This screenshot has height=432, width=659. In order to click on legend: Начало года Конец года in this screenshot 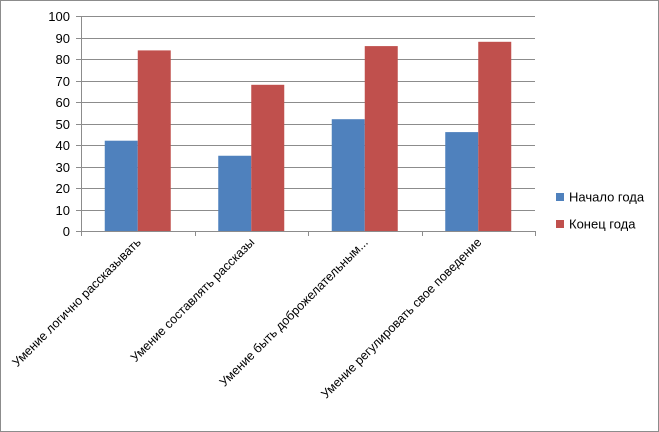, I will do `click(600, 211)`.